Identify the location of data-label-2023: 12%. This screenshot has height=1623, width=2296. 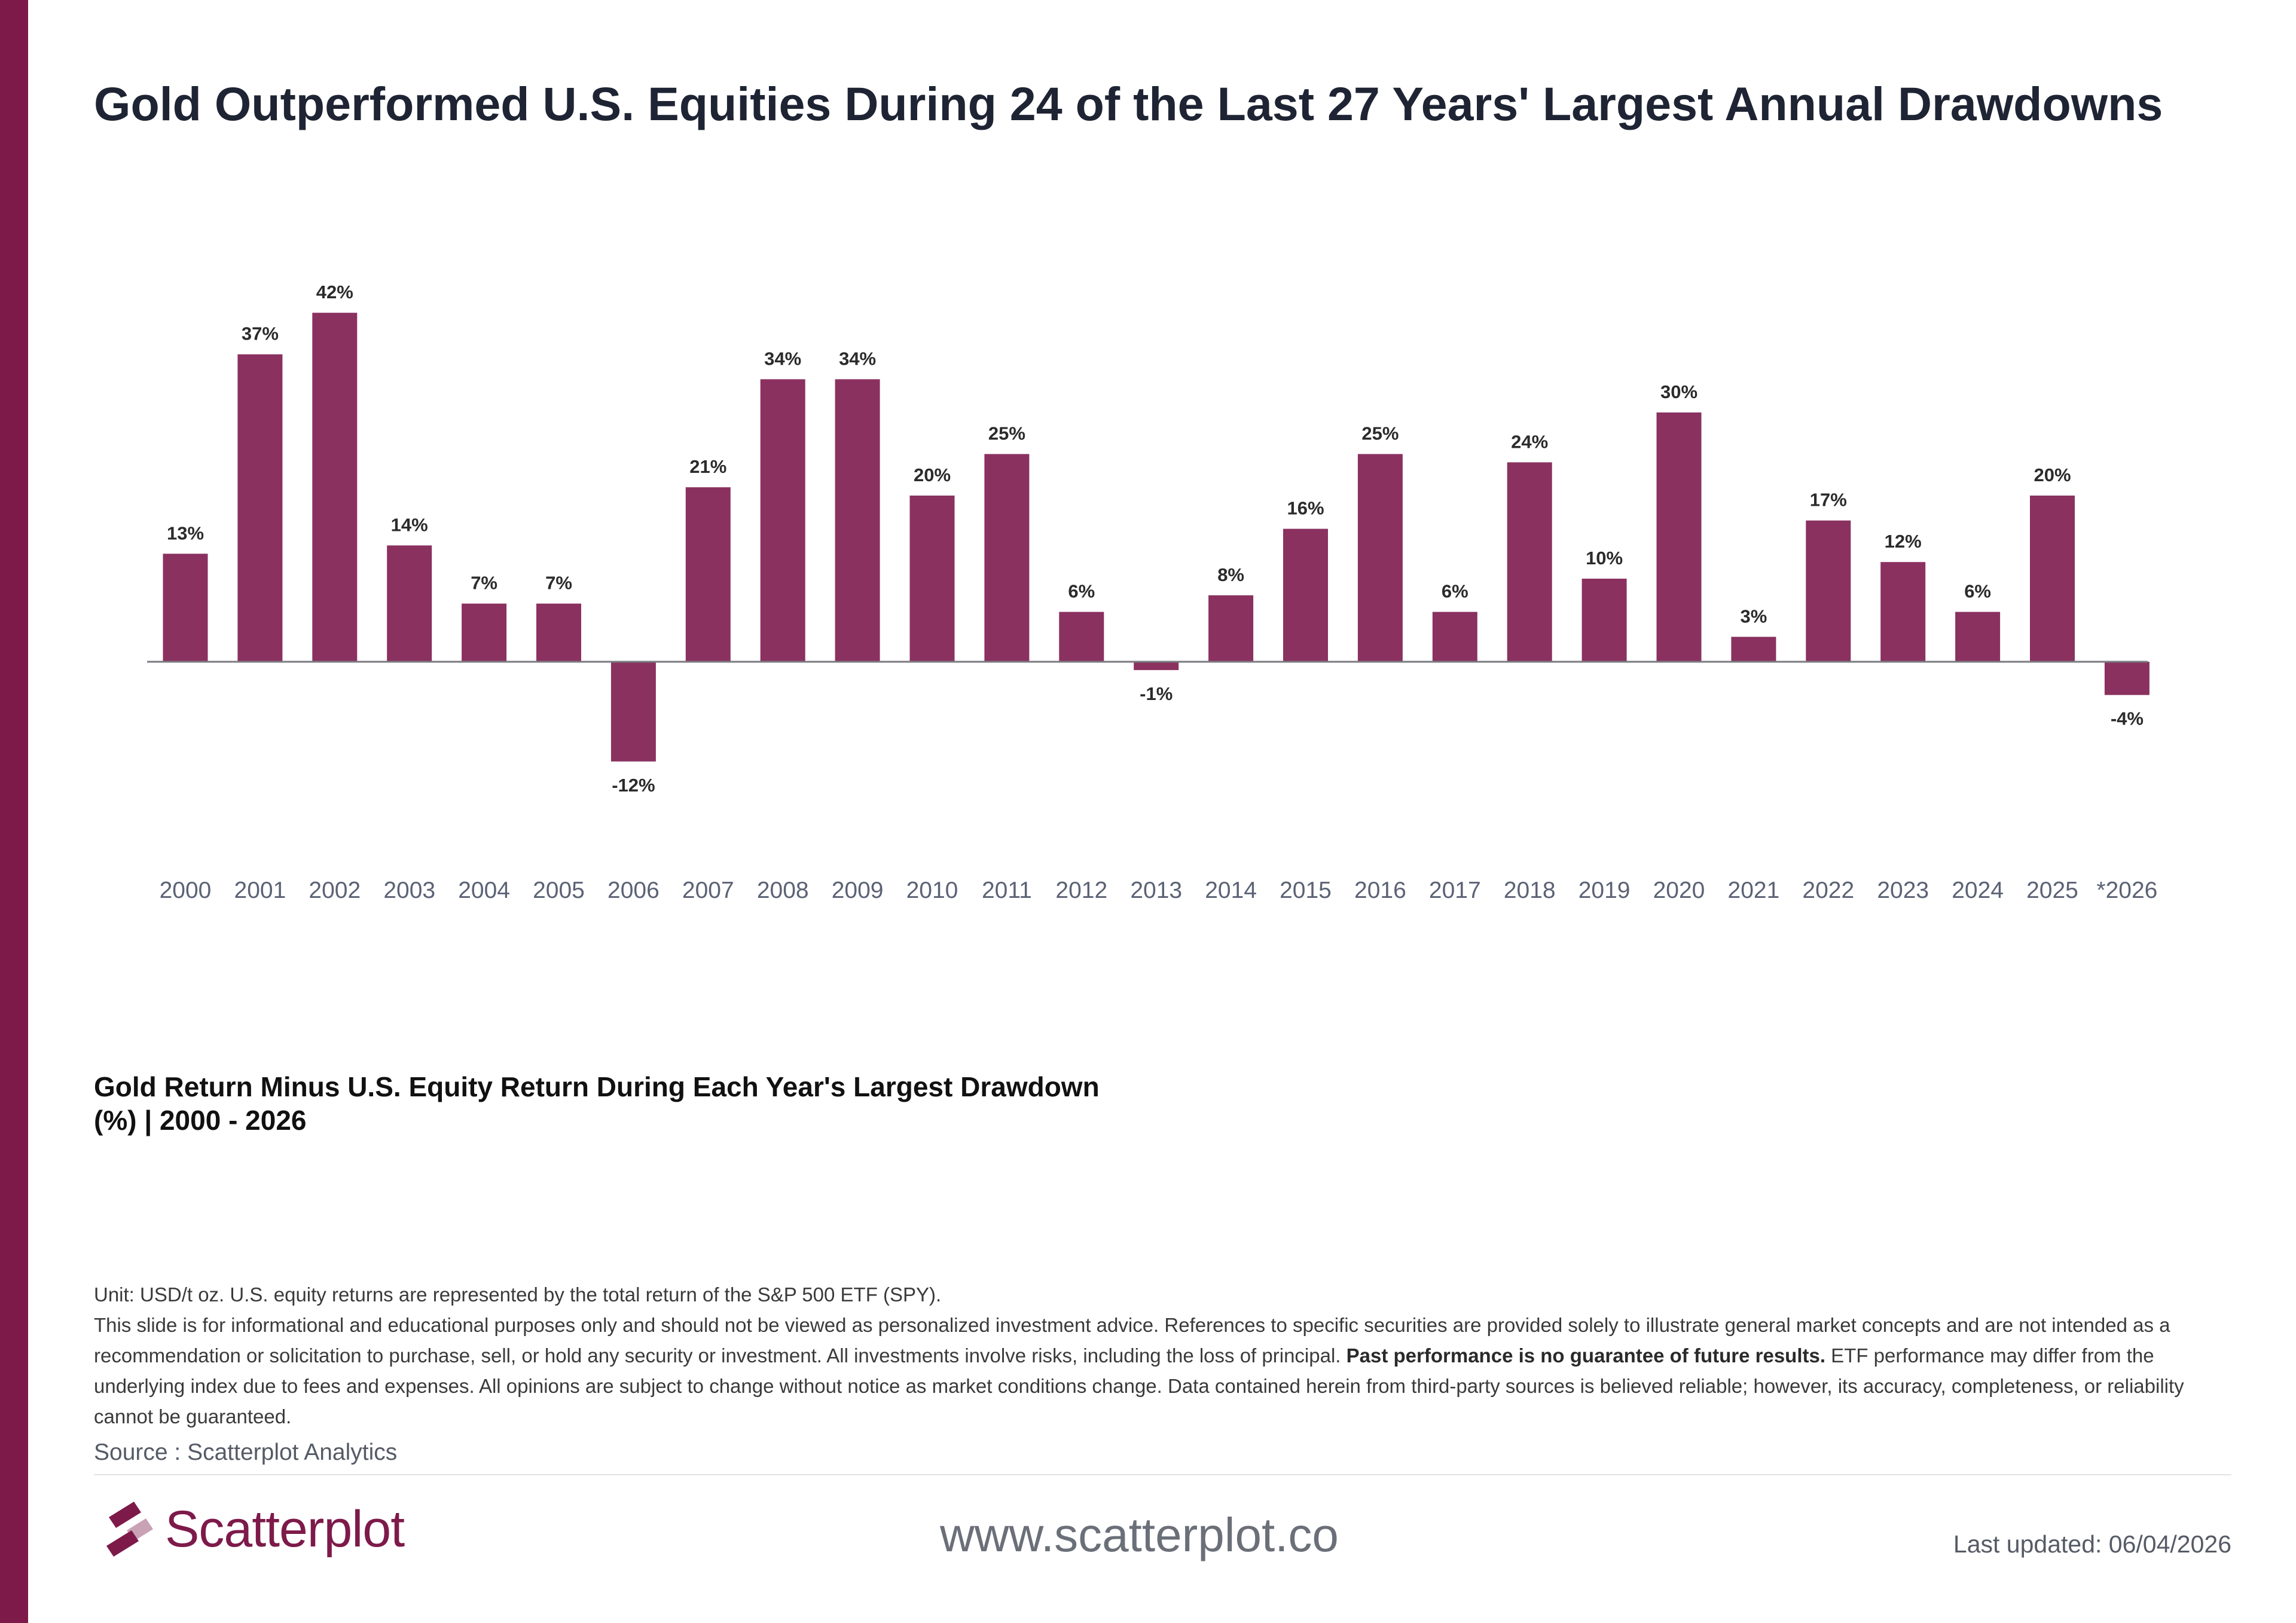
(1903, 541).